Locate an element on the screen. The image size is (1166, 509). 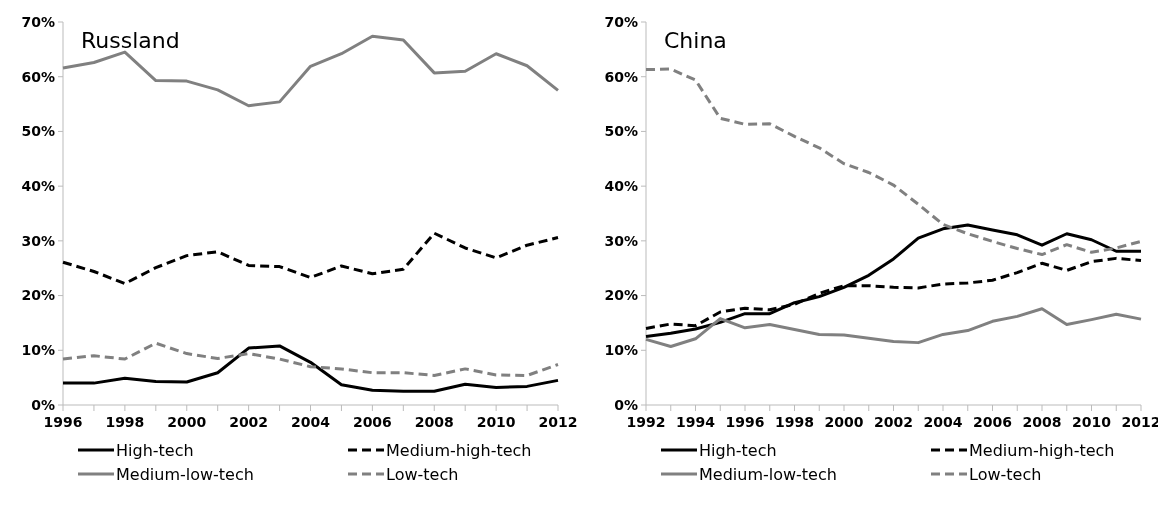
chart-title: Russland is located at coordinates (130, 40).